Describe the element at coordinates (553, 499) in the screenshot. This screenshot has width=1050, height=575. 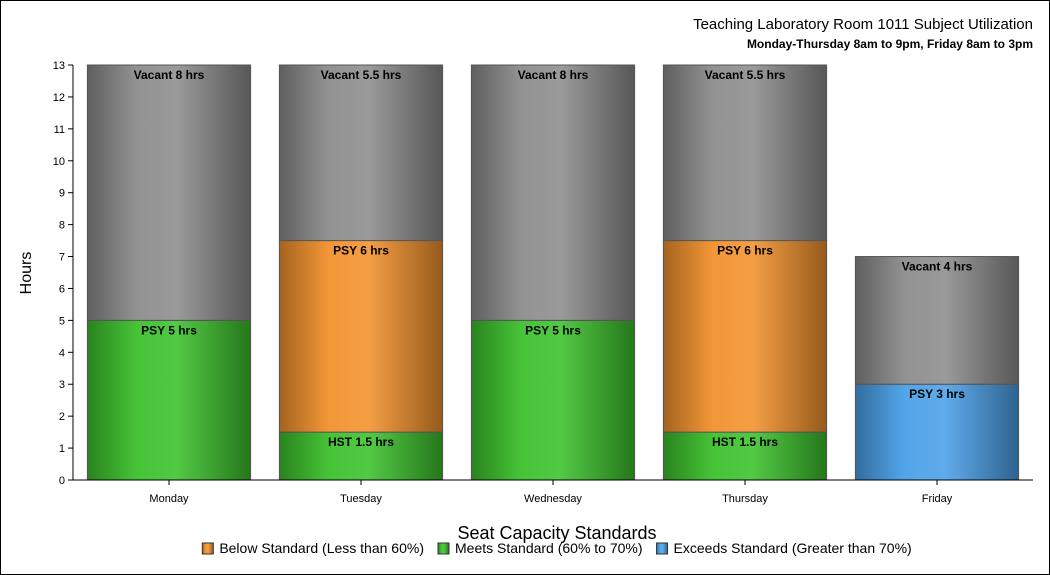
I see `x-tick-label: Wednesday` at that location.